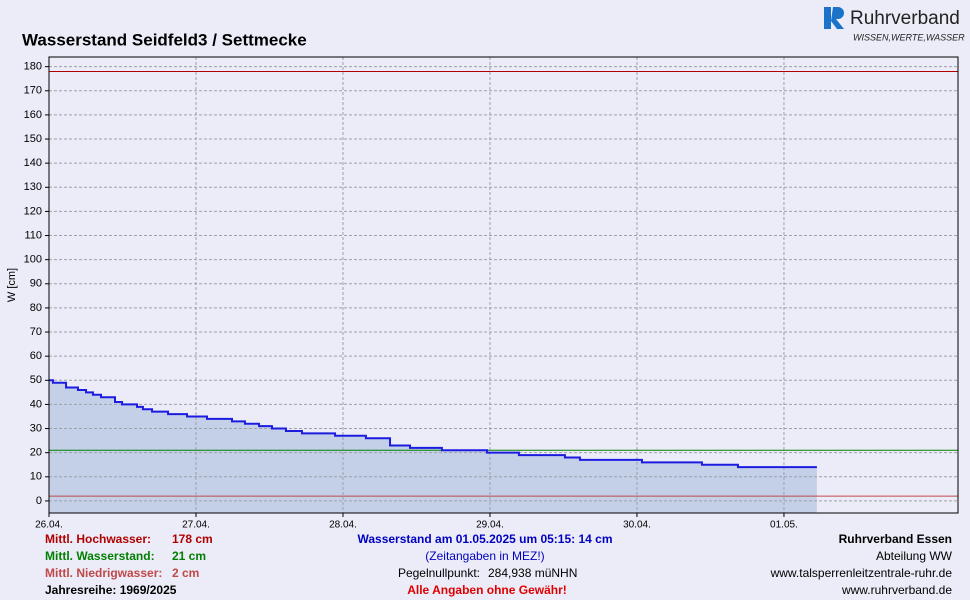 This screenshot has height=600, width=970. What do you see at coordinates (36, 428) in the screenshot?
I see `y-tick-label: 30` at bounding box center [36, 428].